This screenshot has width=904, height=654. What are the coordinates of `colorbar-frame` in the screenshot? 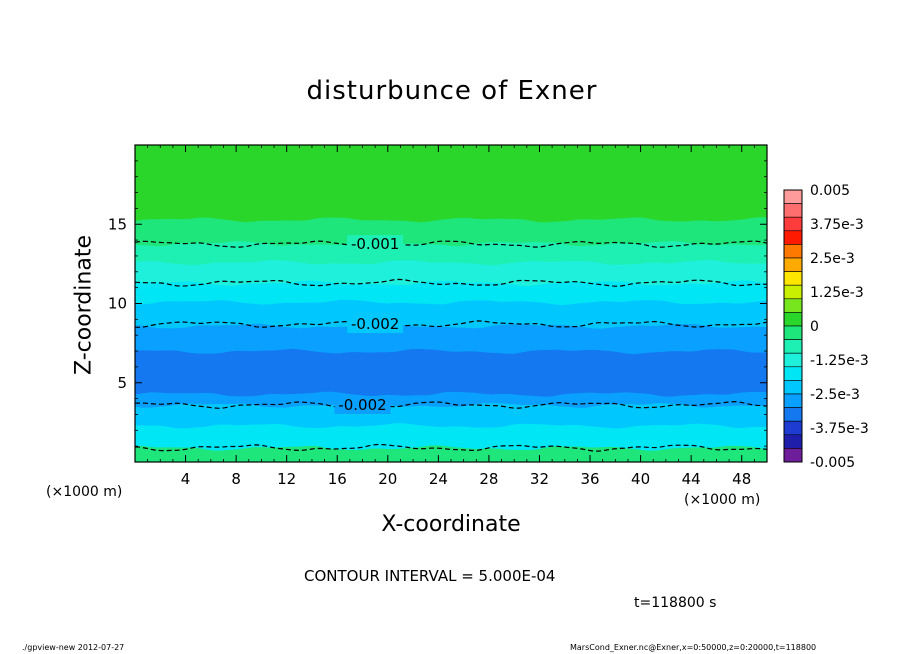 It's located at (793, 326).